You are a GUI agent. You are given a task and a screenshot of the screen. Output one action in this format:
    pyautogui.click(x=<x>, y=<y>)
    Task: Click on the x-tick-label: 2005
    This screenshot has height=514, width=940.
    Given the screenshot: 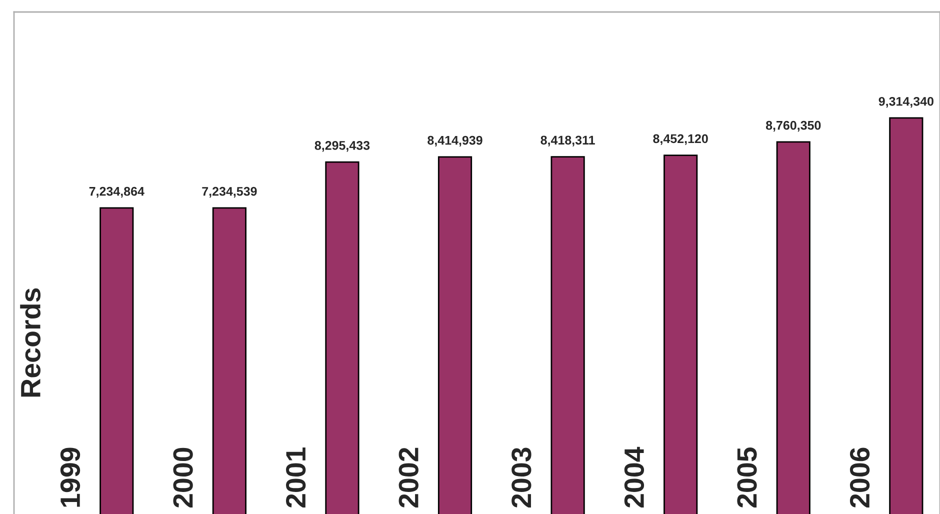 What is the action you would take?
    pyautogui.click(x=747, y=477)
    